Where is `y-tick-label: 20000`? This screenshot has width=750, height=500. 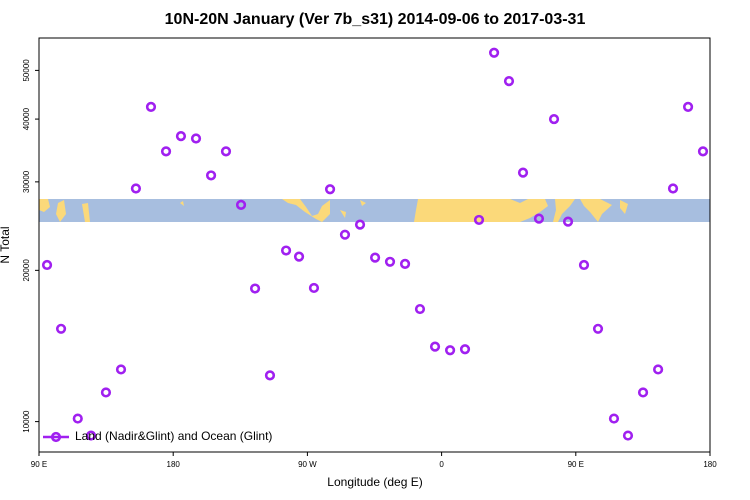
y-tick-label: 20000 is located at coordinates (26, 270).